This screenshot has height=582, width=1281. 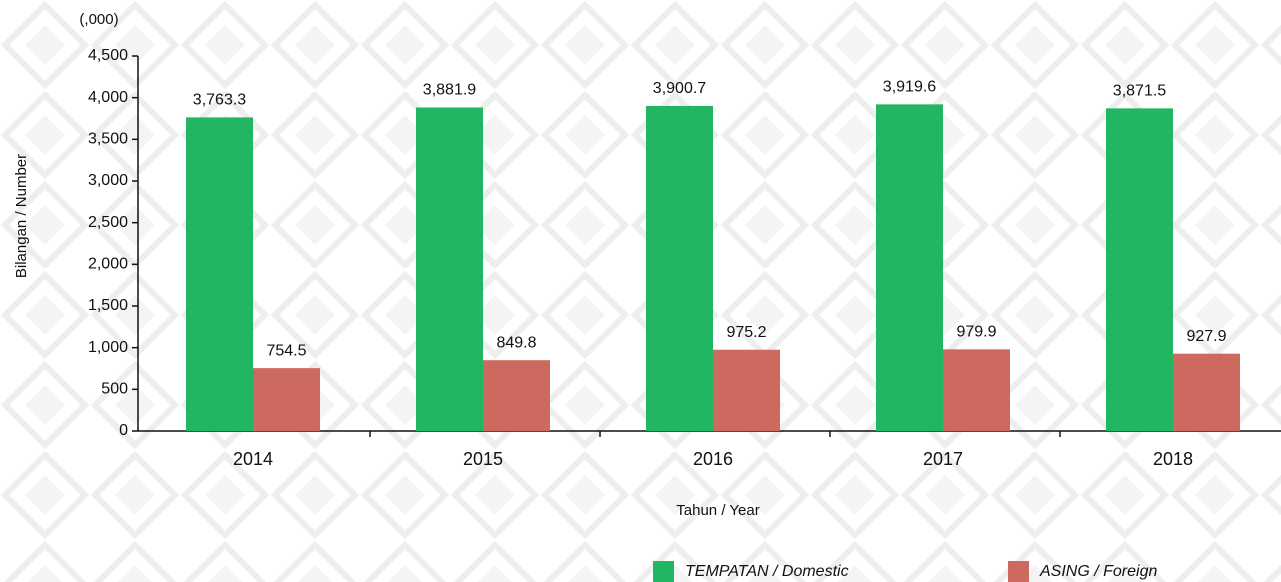 What do you see at coordinates (108, 305) in the screenshot?
I see `y-tick-label: 1,500` at bounding box center [108, 305].